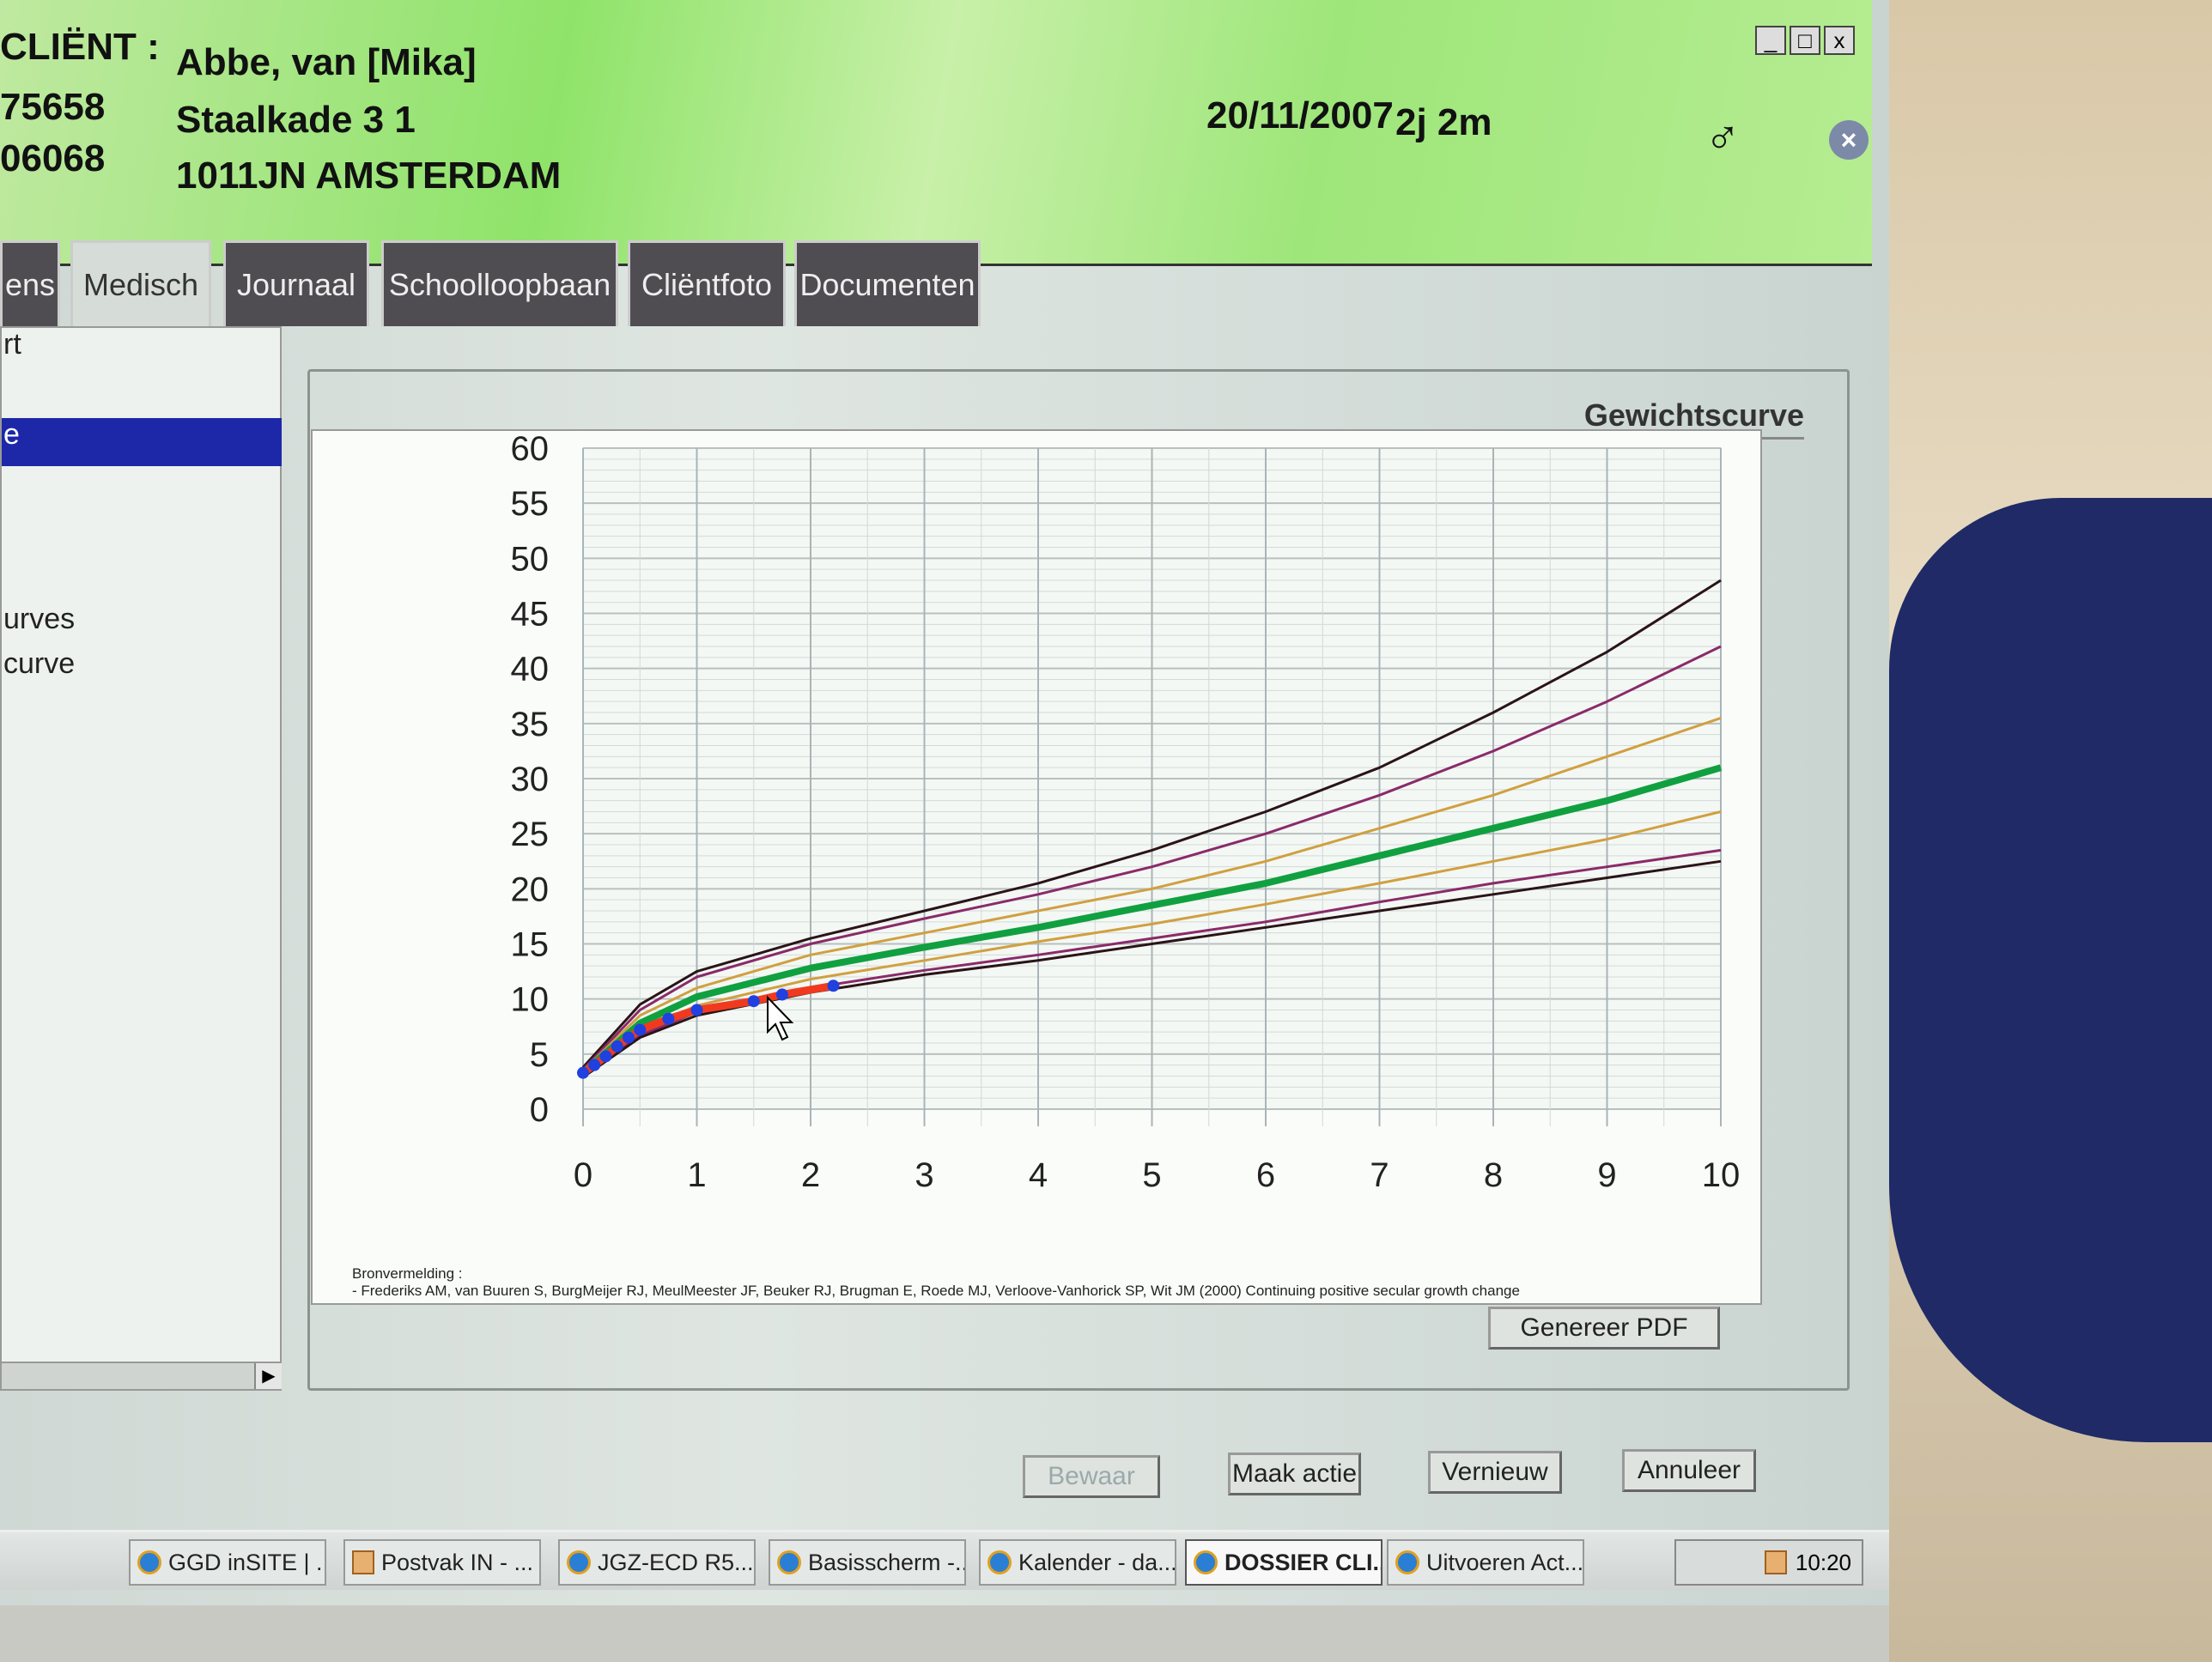  What do you see at coordinates (1151, 1175) in the screenshot?
I see `x-tick-label: 5` at bounding box center [1151, 1175].